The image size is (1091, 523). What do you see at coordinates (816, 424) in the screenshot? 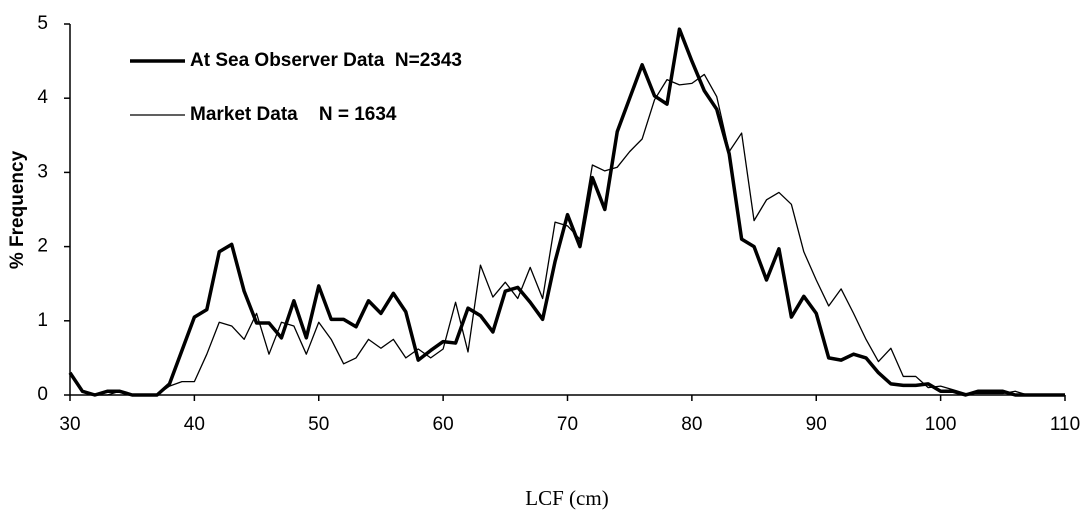
I see `x-tick-label: 90` at bounding box center [816, 424].